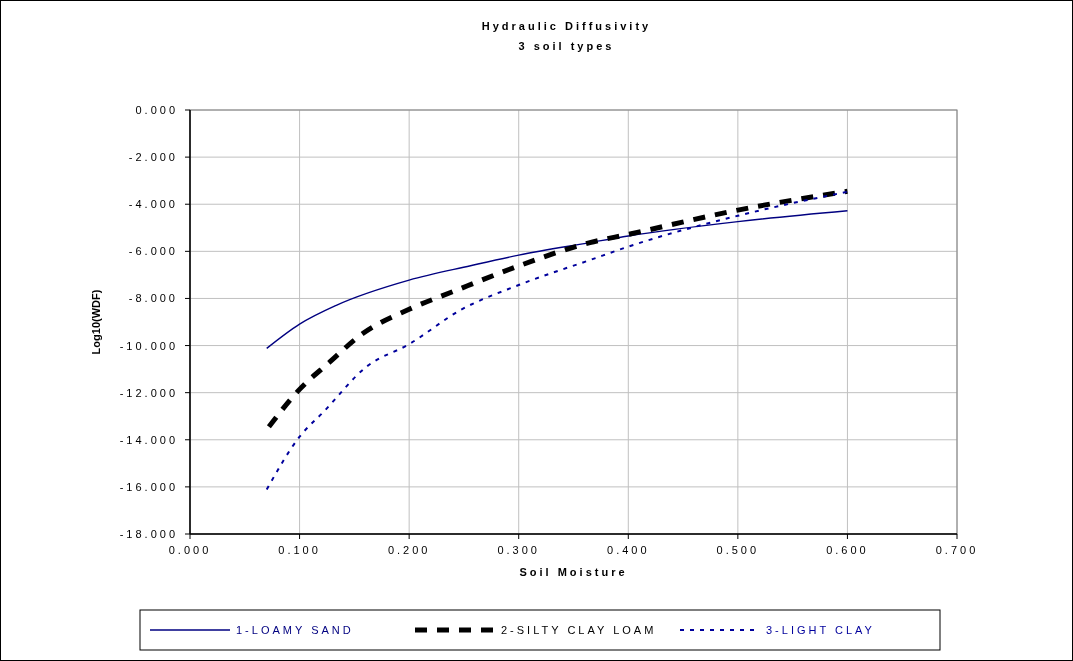 The image size is (1073, 661). Describe the element at coordinates (579, 630) in the screenshot. I see `text: 2-SILTY CLAY LOAM` at that location.